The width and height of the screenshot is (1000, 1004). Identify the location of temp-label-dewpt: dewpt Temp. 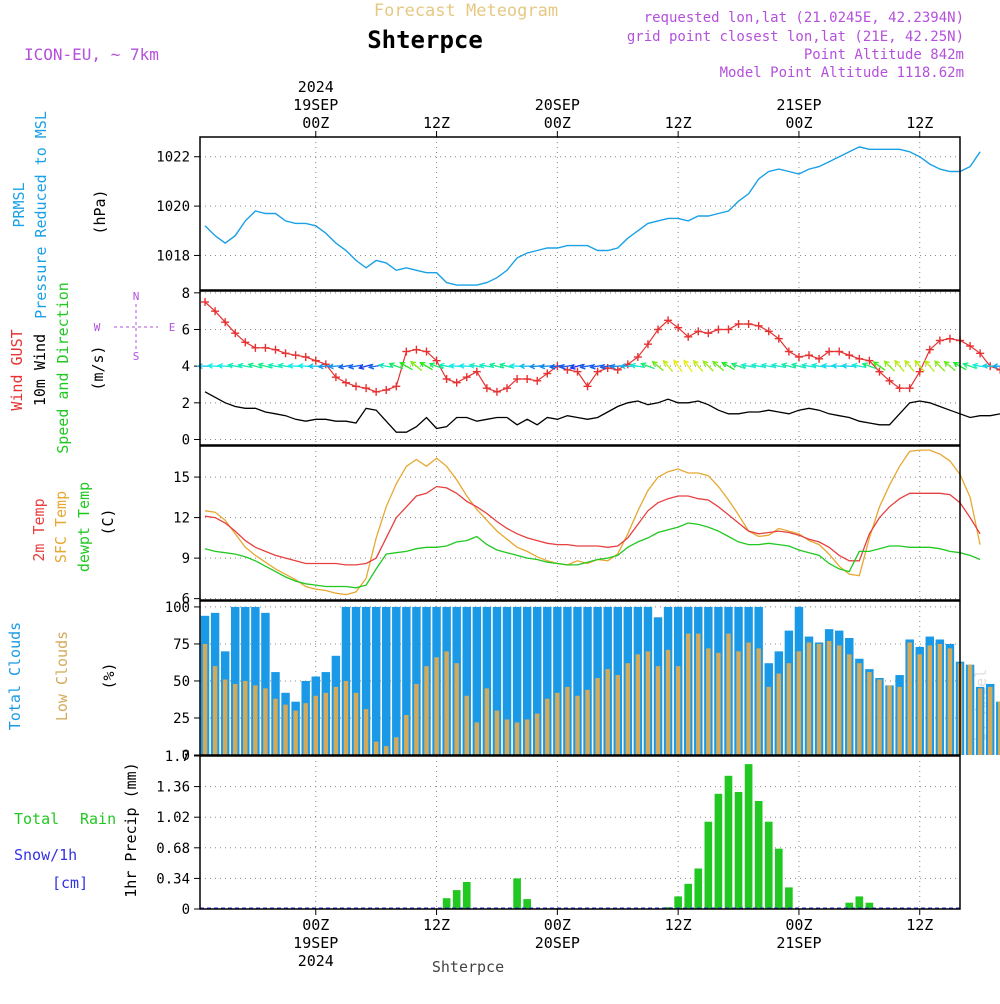
(84, 527).